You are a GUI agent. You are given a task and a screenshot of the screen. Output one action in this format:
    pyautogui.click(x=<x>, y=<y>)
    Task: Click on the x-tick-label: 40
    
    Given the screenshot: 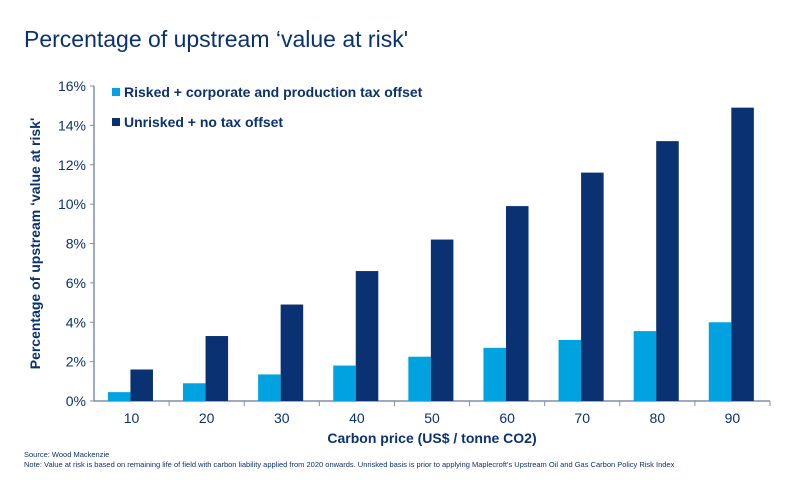 What is the action you would take?
    pyautogui.click(x=357, y=418)
    